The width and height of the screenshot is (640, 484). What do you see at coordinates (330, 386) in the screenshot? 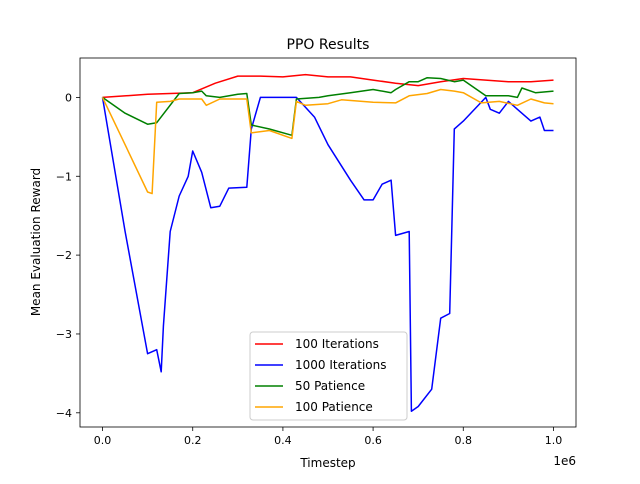
I see `legend-label: 50 Patience` at bounding box center [330, 386].